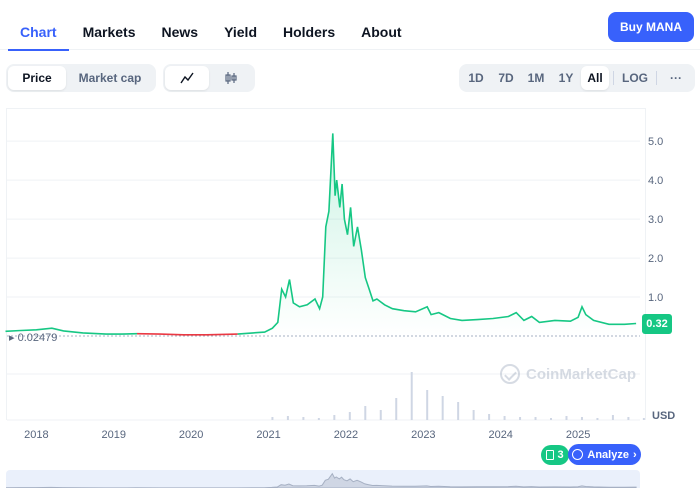 The width and height of the screenshot is (700, 488). I want to click on market-cap-toggle-option: Market cap, so click(110, 78).